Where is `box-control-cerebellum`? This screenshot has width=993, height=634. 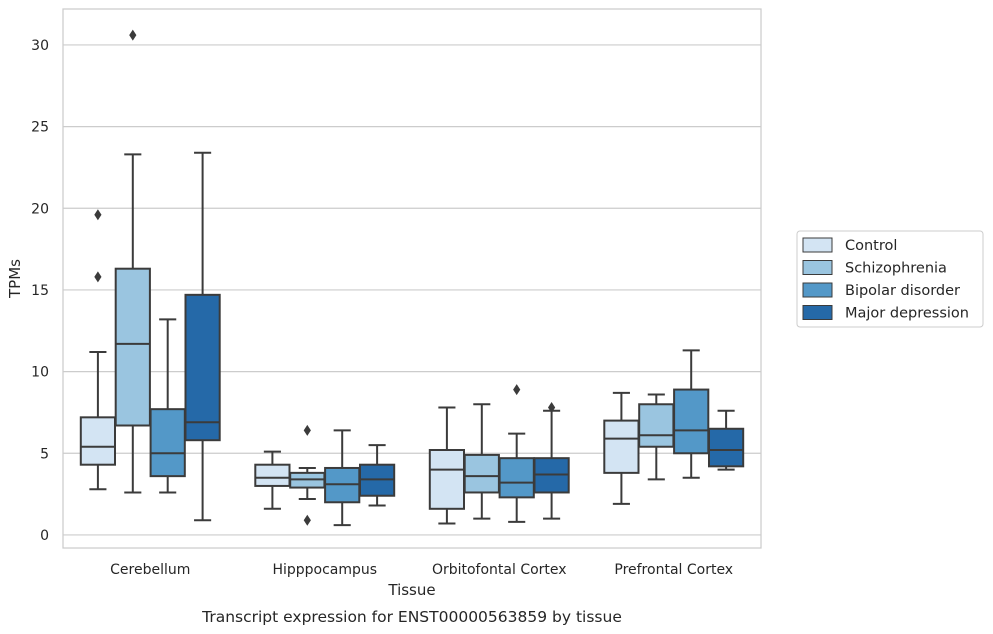
box-control-cerebellum is located at coordinates (98, 350).